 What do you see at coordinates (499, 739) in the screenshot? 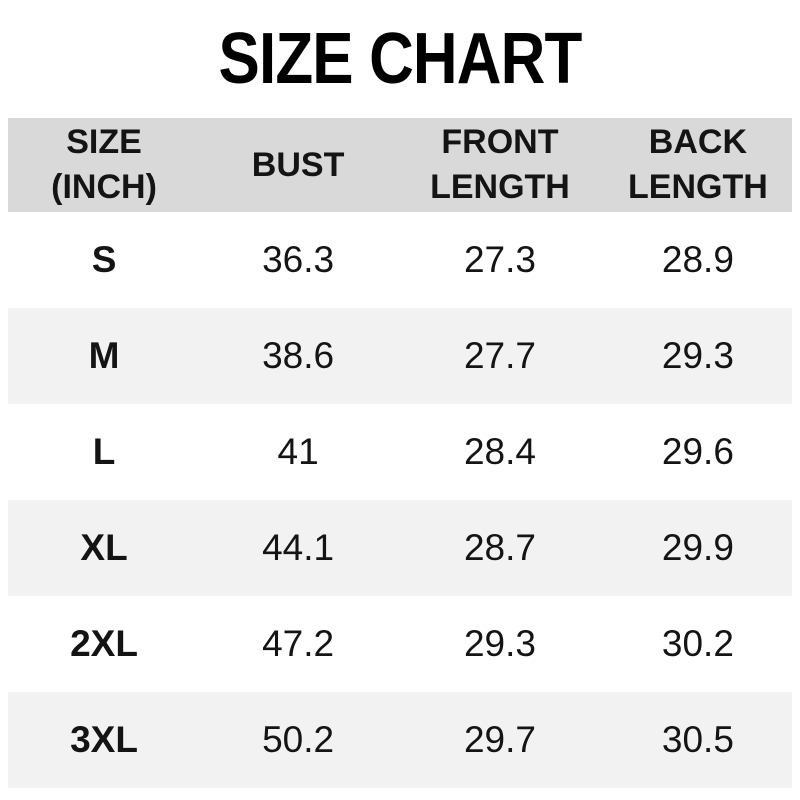
I see `cell-front-length: 29.7` at bounding box center [499, 739].